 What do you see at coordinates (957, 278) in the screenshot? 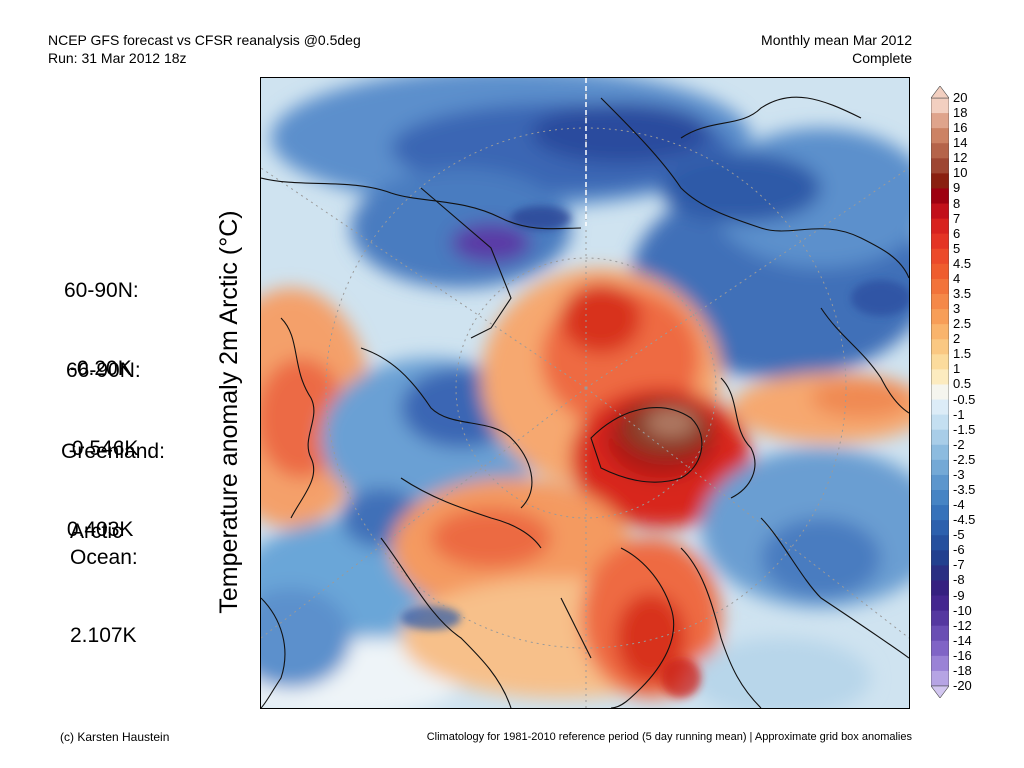
I see `colorbar-tick-label: 4` at bounding box center [957, 278].